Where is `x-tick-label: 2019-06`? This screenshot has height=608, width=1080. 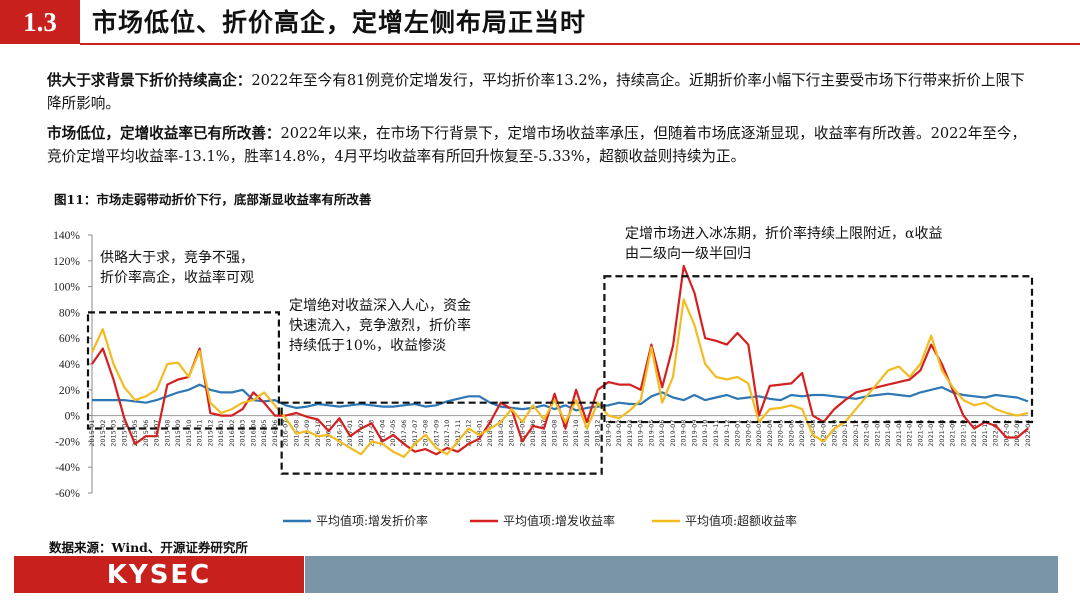
x-tick-label: 2019-06 is located at coordinates (662, 433).